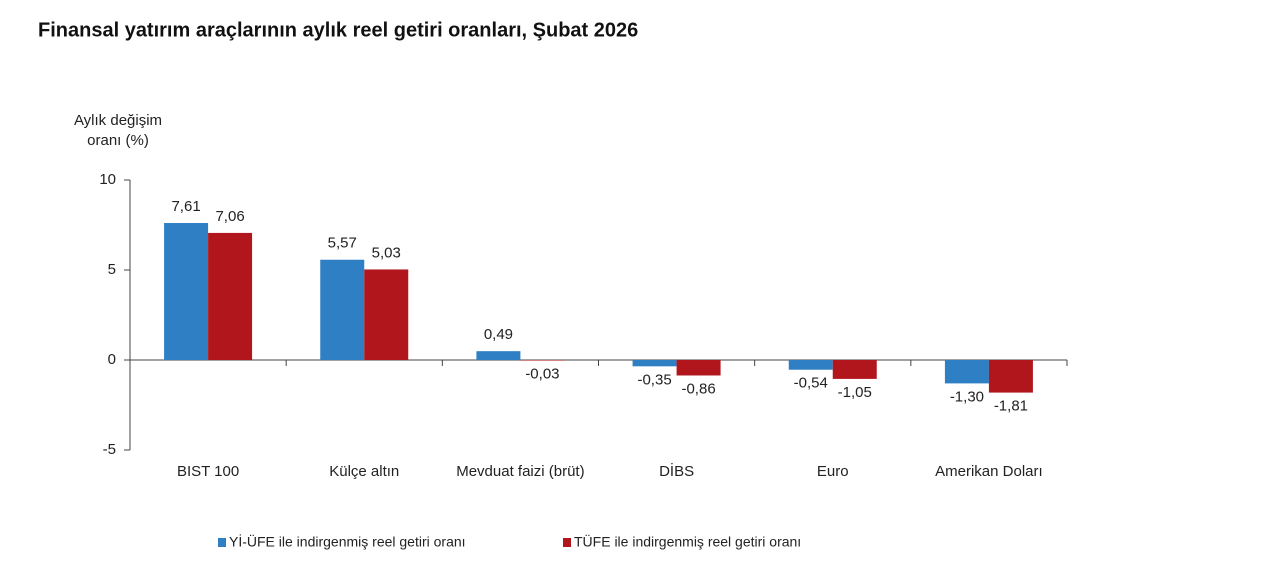  I want to click on value-label: -0,86, so click(698, 388).